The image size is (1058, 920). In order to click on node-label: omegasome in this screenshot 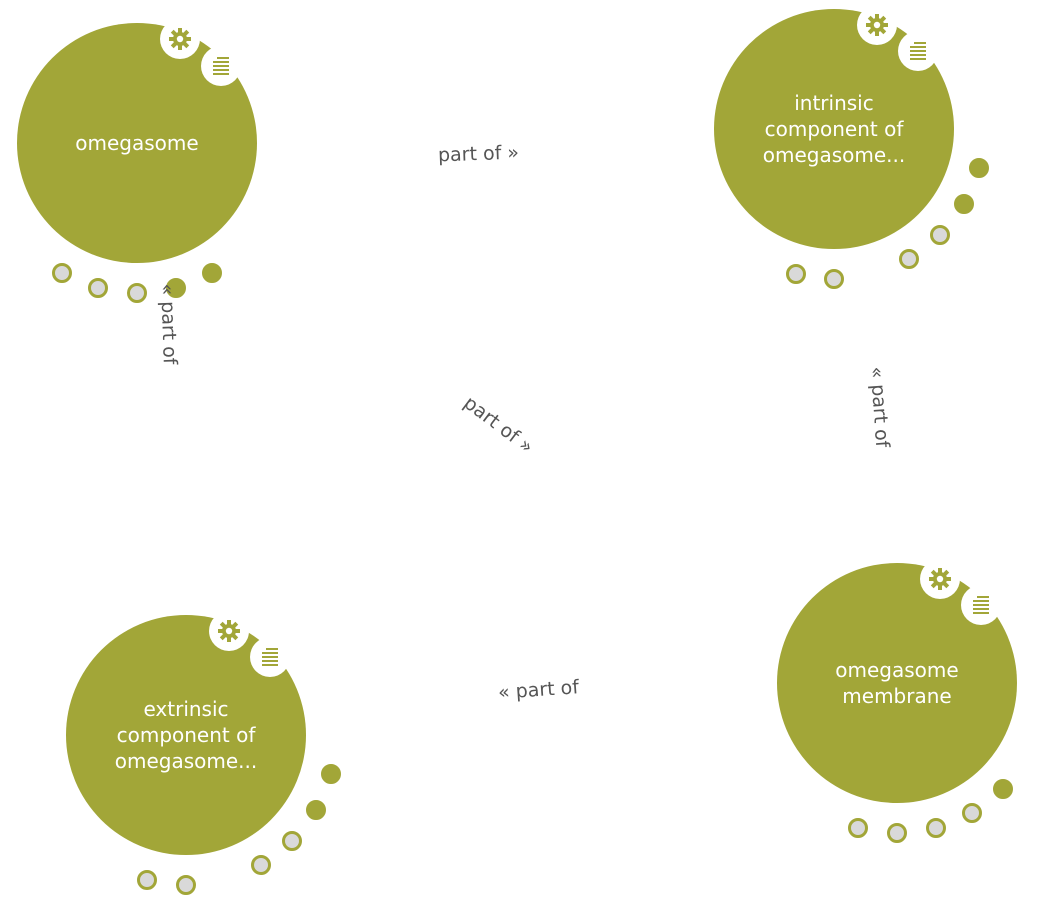, I will do `click(137, 143)`.